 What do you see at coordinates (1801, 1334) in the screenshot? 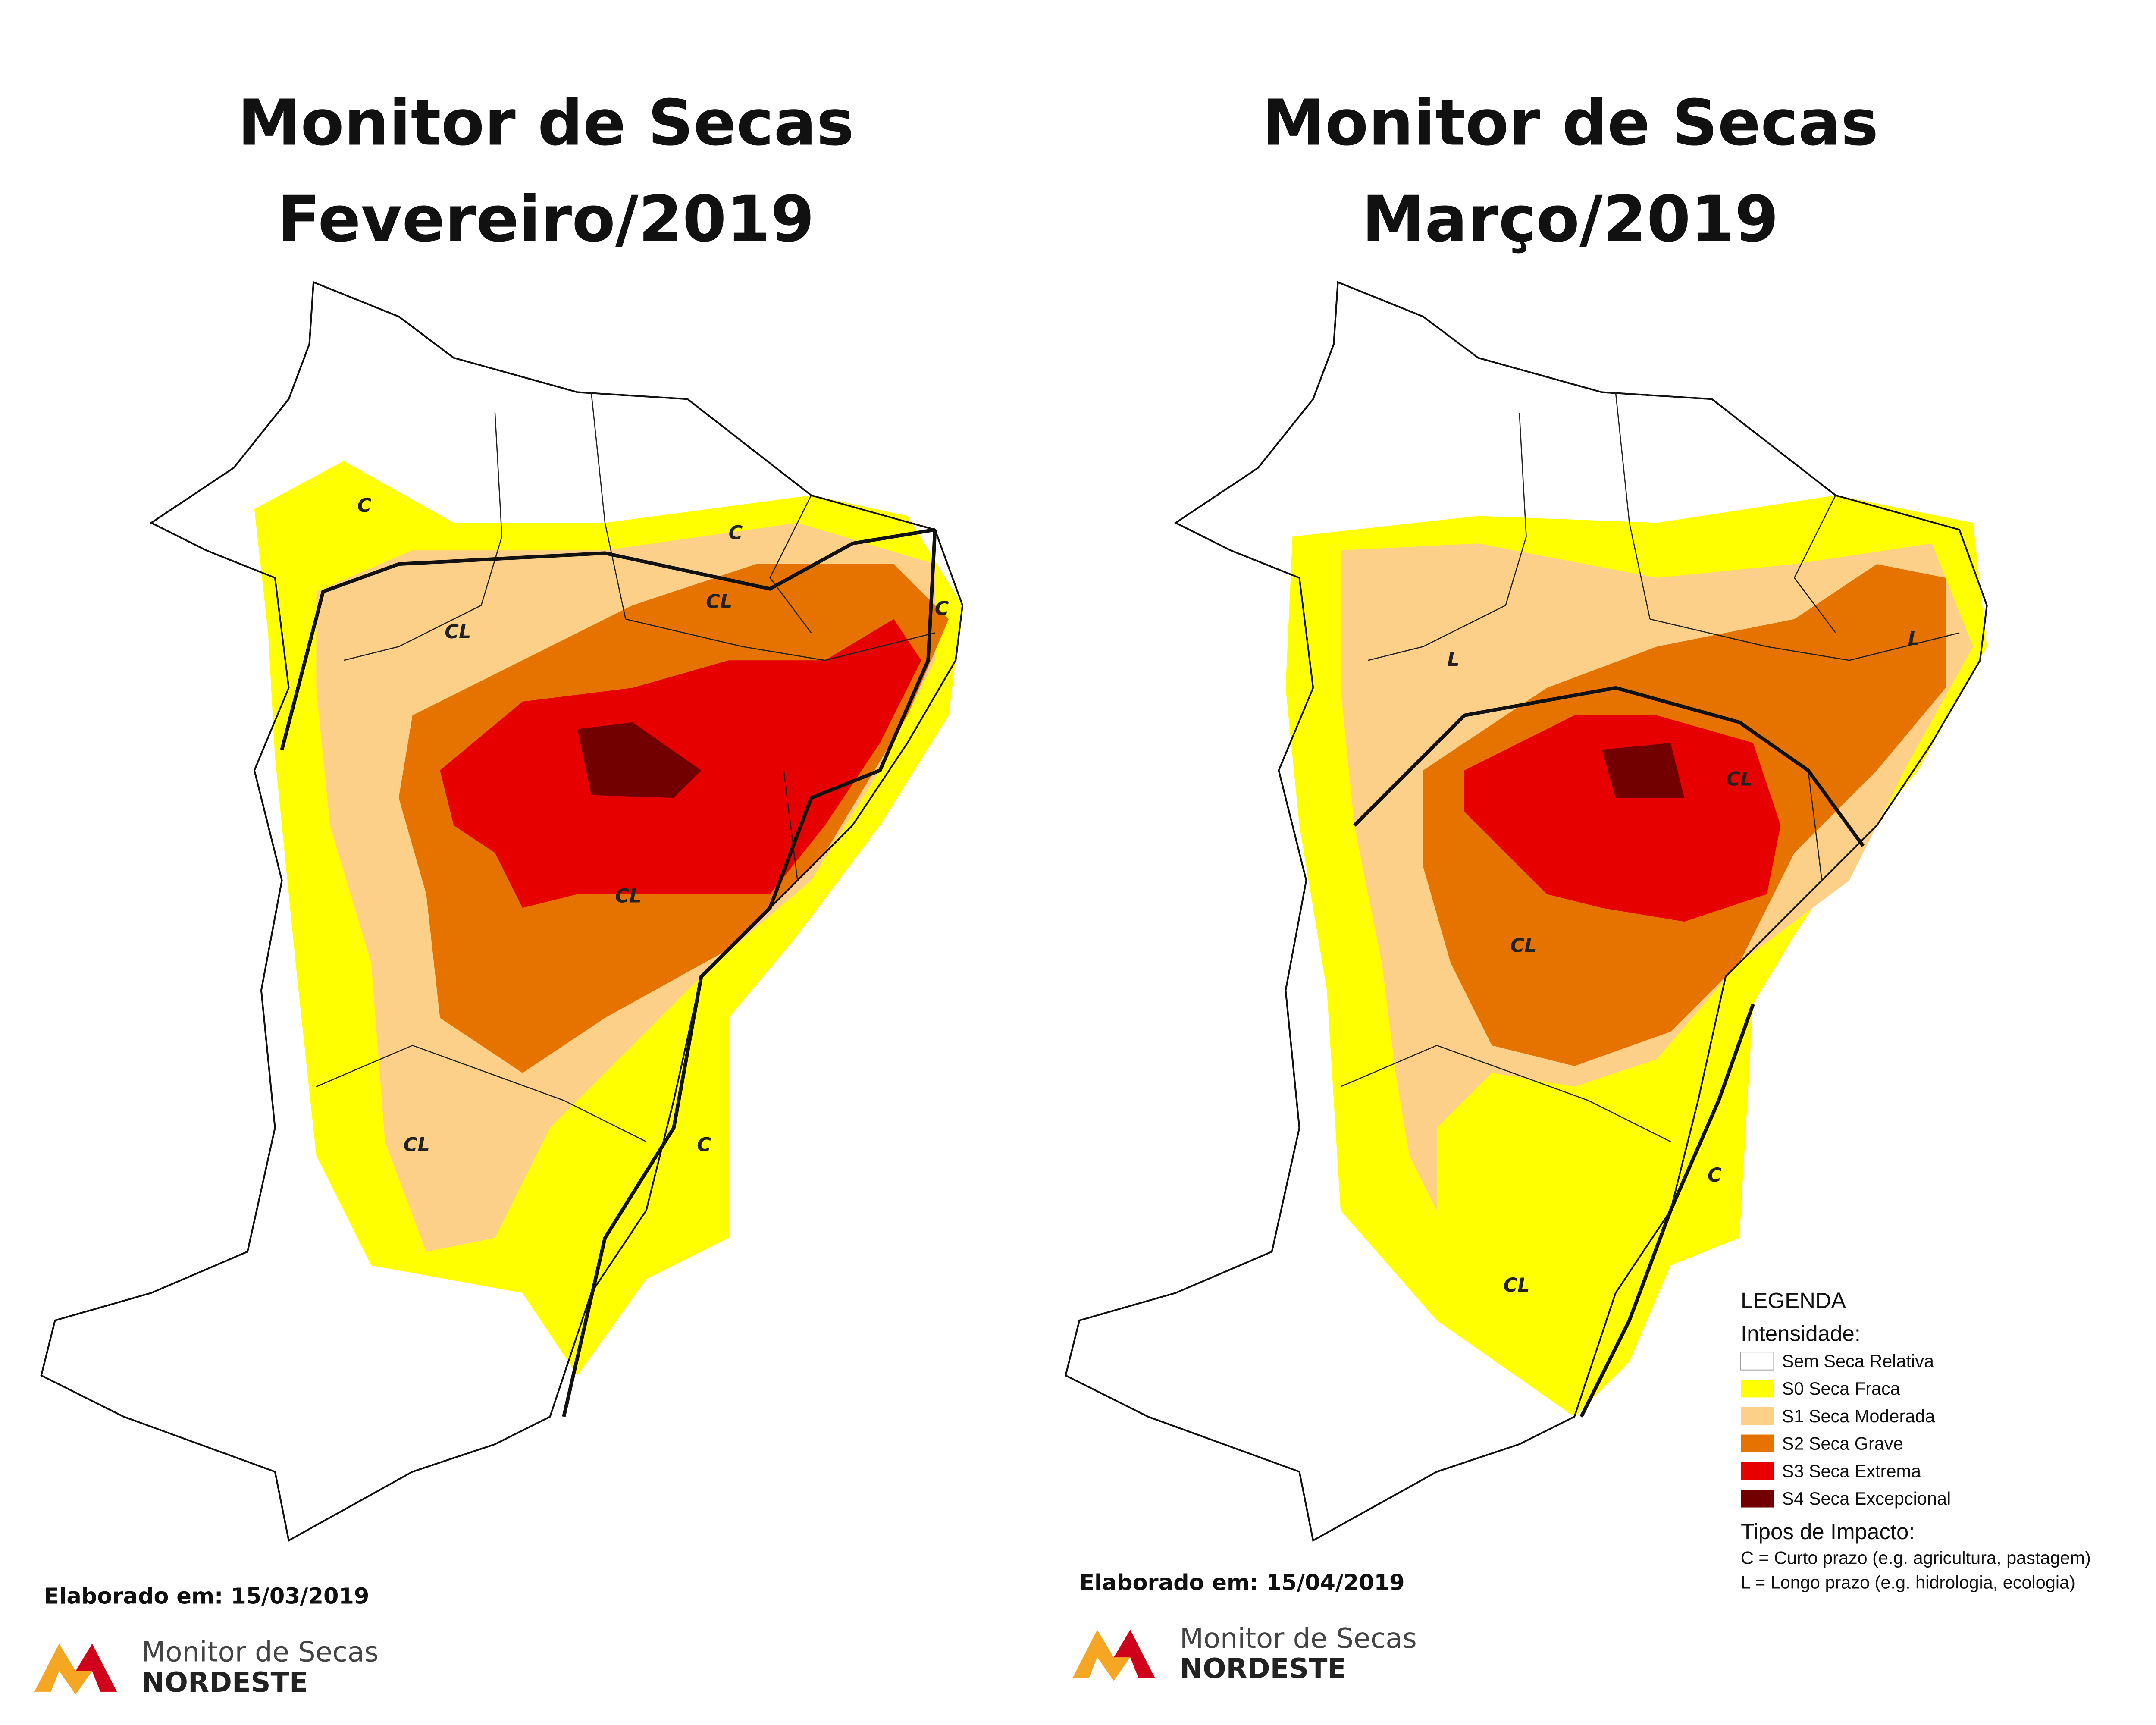
I see `legend-subtitle: Intensidade:` at bounding box center [1801, 1334].